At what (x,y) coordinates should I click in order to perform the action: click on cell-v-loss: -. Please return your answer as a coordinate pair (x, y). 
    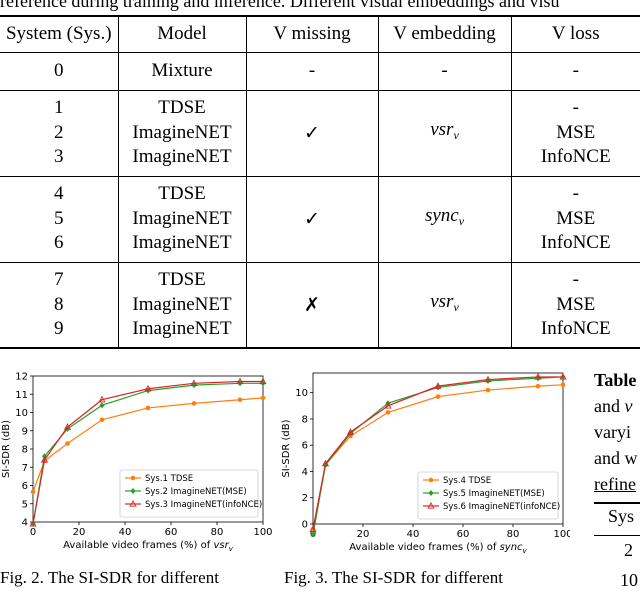
    Looking at the image, I should click on (575, 70).